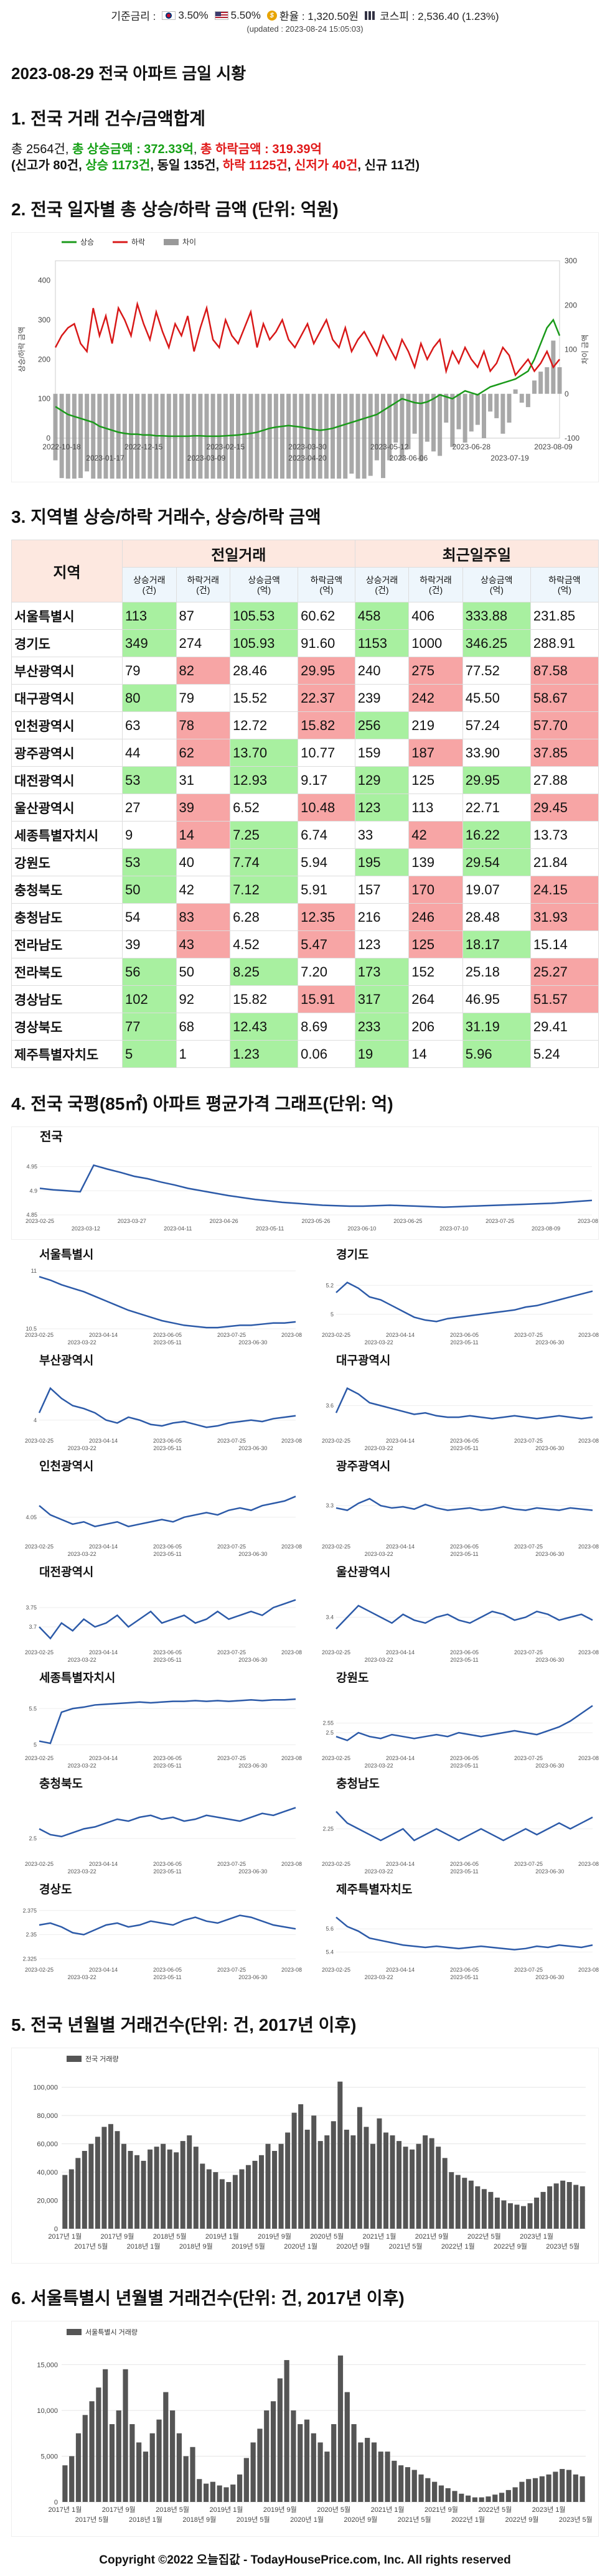  I want to click on legend-label: 차이, so click(189, 242).